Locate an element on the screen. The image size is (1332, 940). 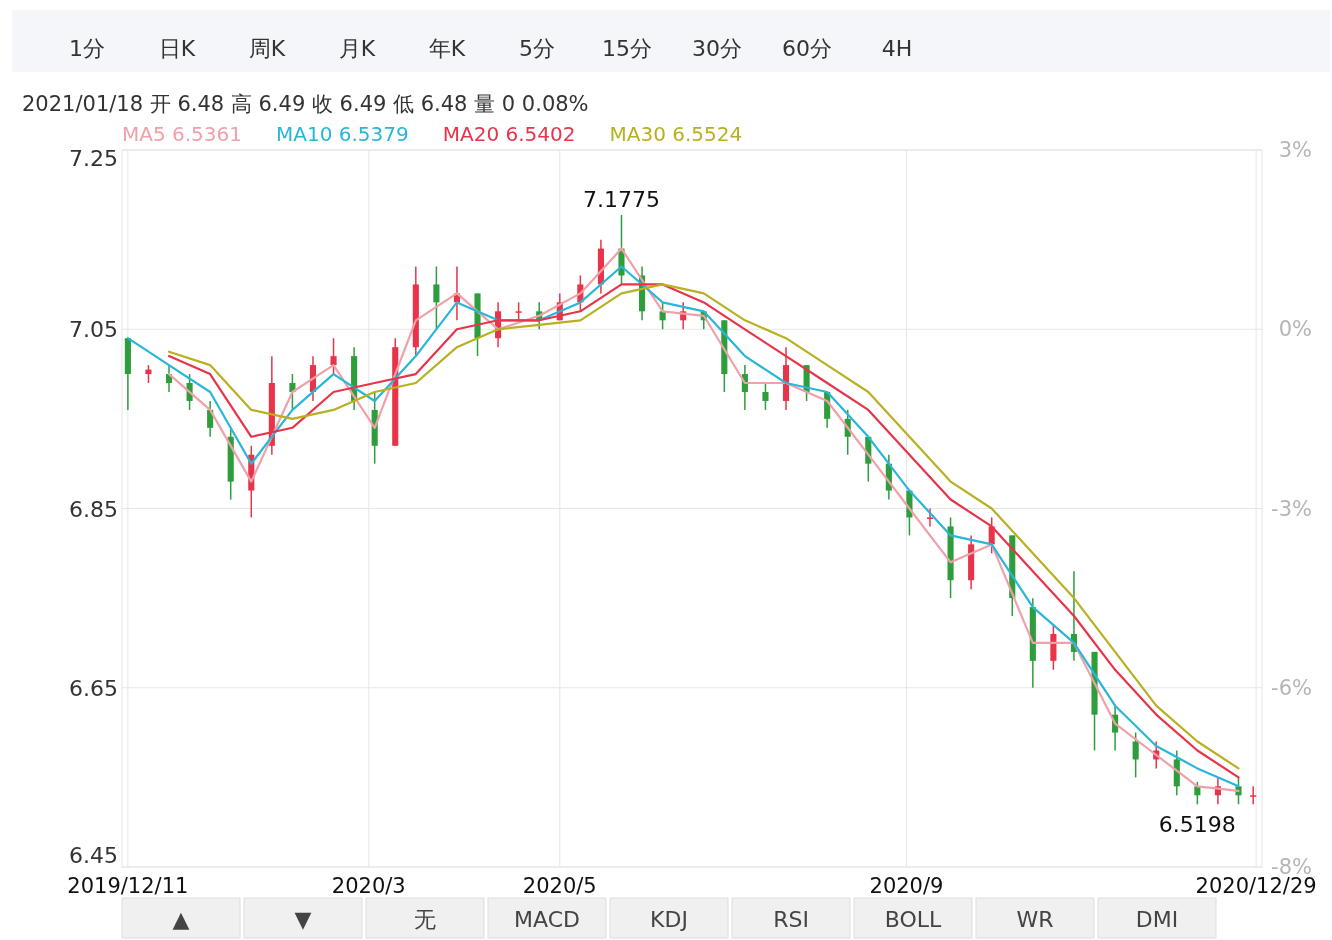
x-tick-label: 2020/9 is located at coordinates (906, 886).